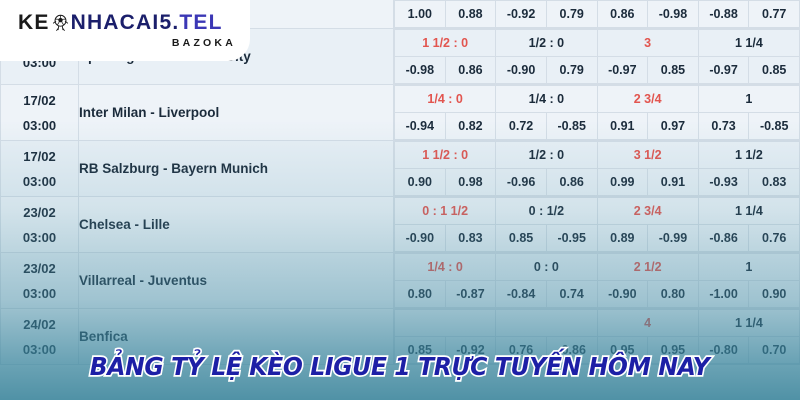  What do you see at coordinates (470, 14) in the screenshot?
I see `odds-price: 0.88` at bounding box center [470, 14].